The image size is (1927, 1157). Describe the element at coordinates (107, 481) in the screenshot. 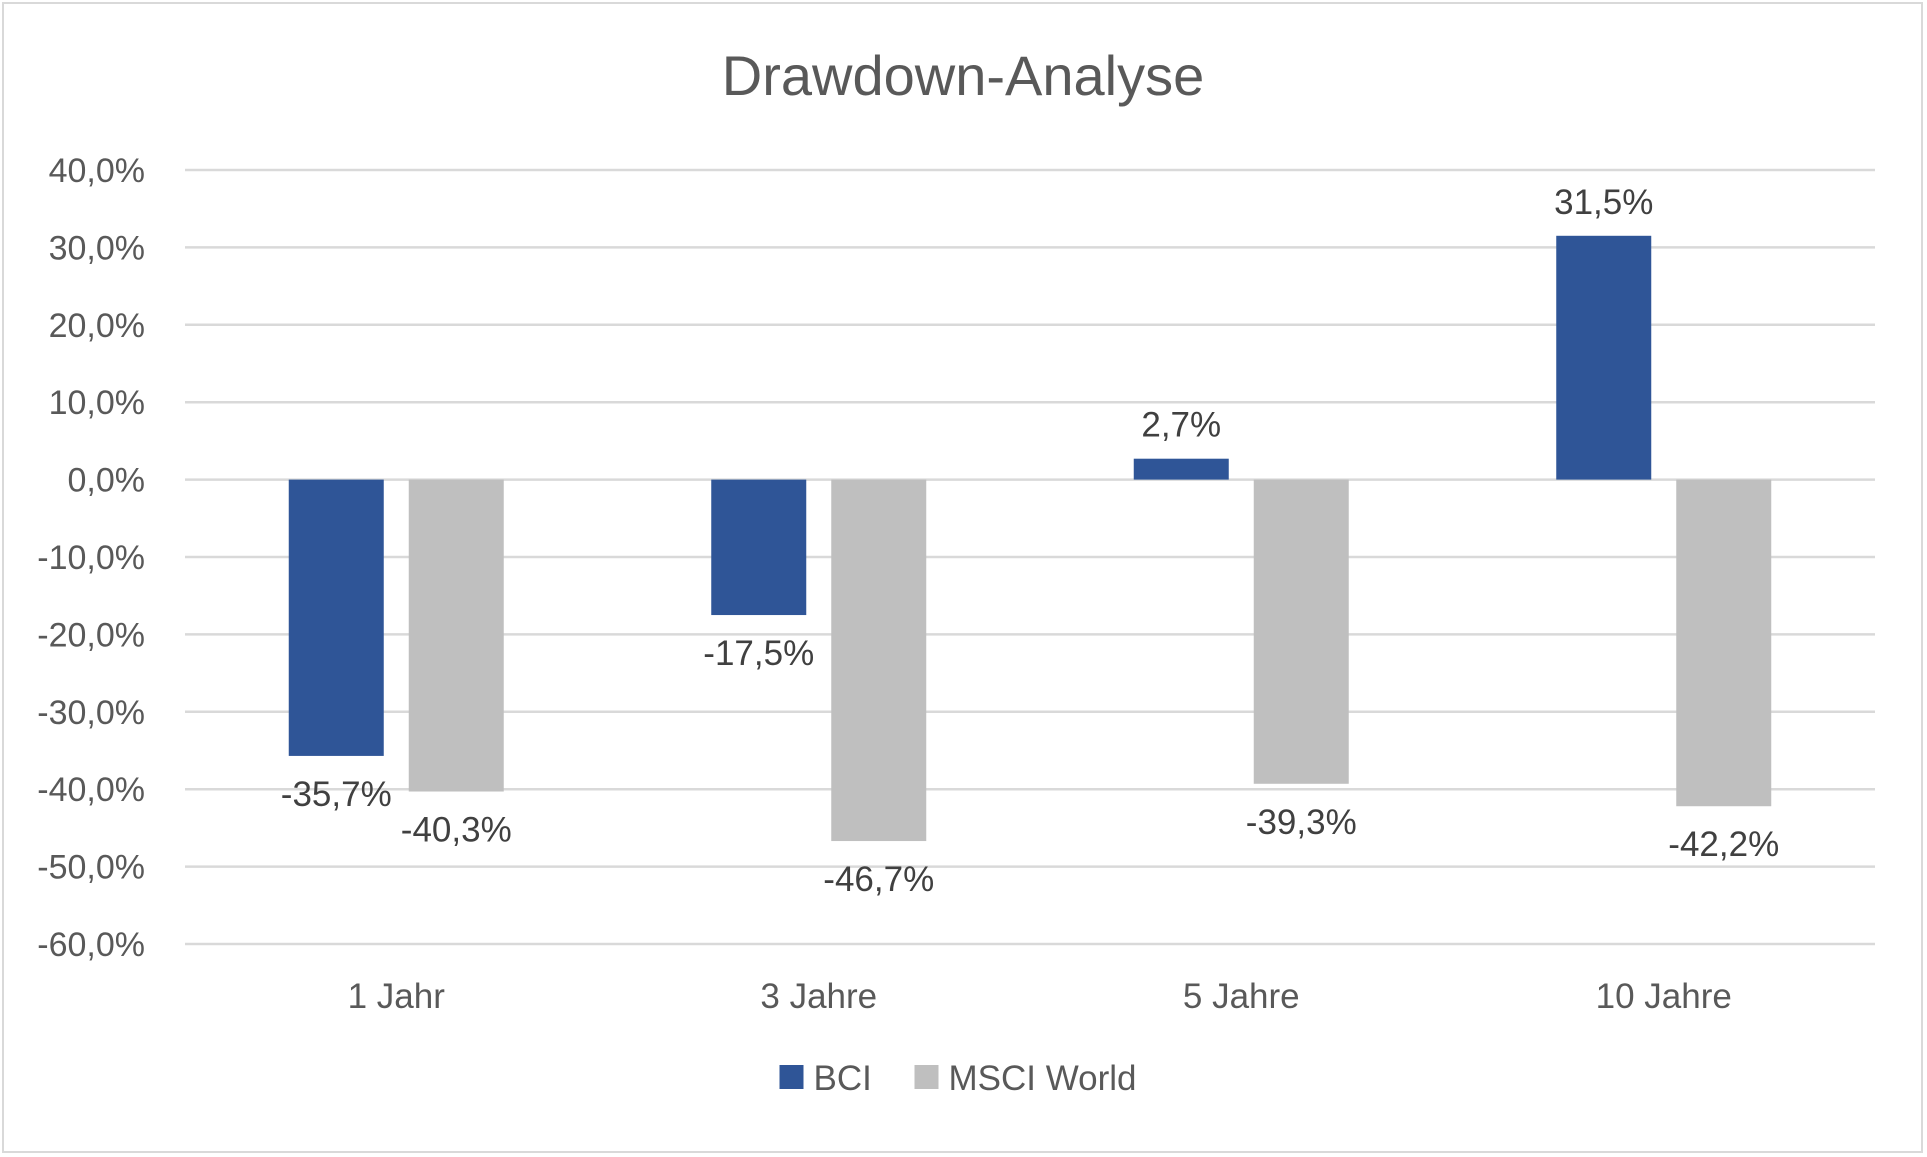

I see `y-tick-label: 0,0%` at that location.